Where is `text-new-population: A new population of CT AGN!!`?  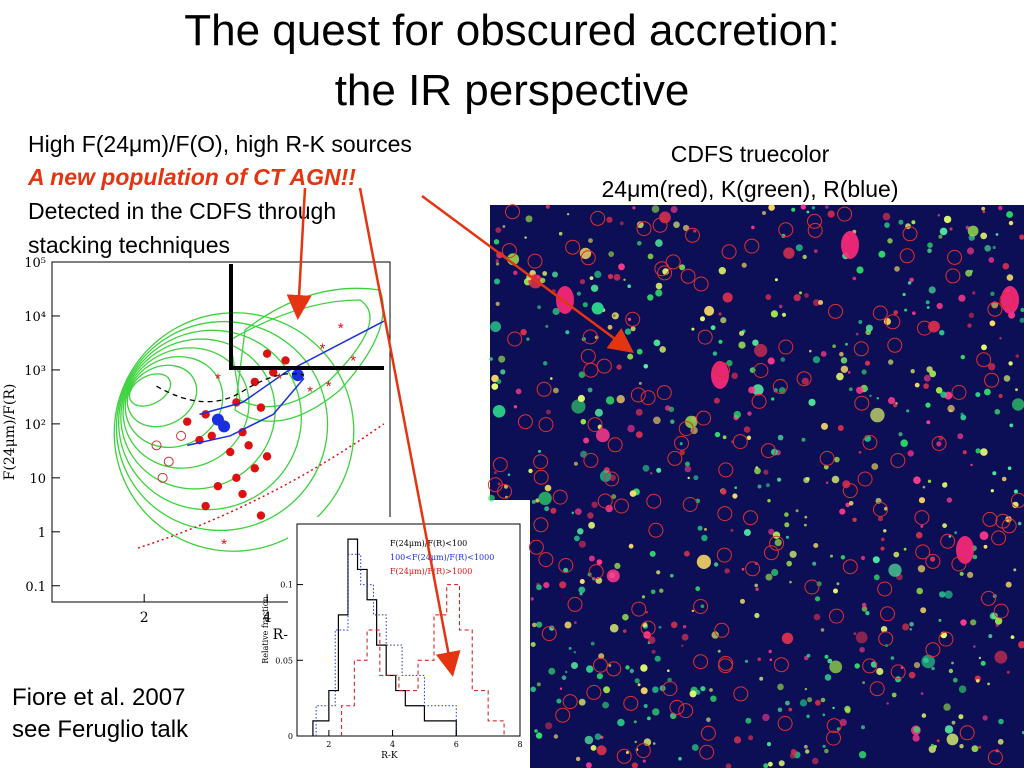
text-new-population: A new population of CT AGN!! is located at coordinates (192, 177).